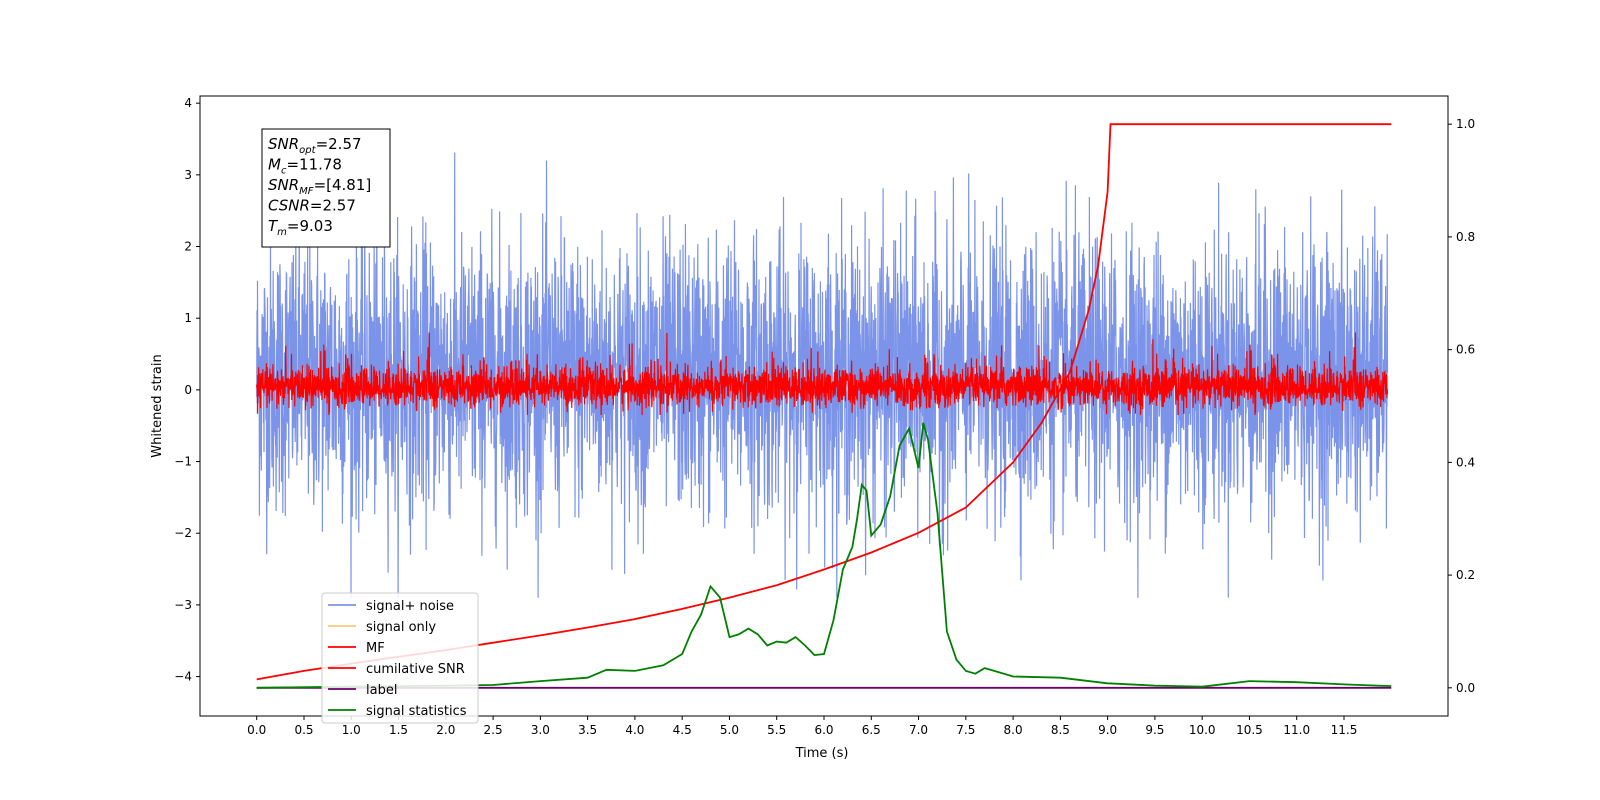 This screenshot has height=800, width=1600. What do you see at coordinates (351, 730) in the screenshot?
I see `x-tick-label: 1.0` at bounding box center [351, 730].